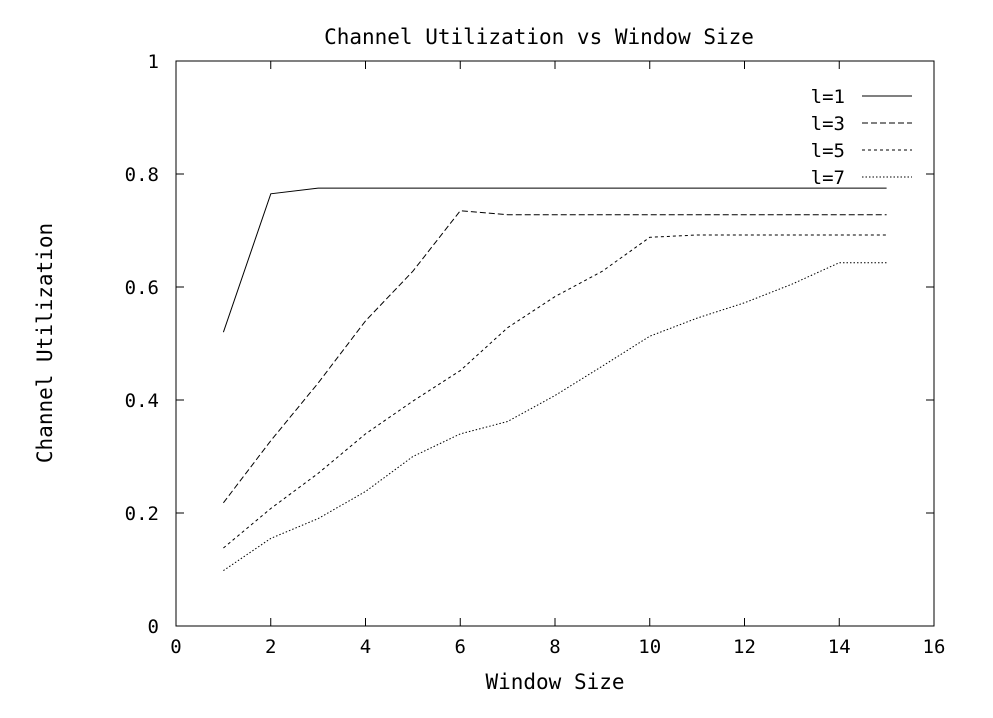 The height and width of the screenshot is (718, 993). Describe the element at coordinates (649, 647) in the screenshot. I see `x-tick-label: 10` at that location.